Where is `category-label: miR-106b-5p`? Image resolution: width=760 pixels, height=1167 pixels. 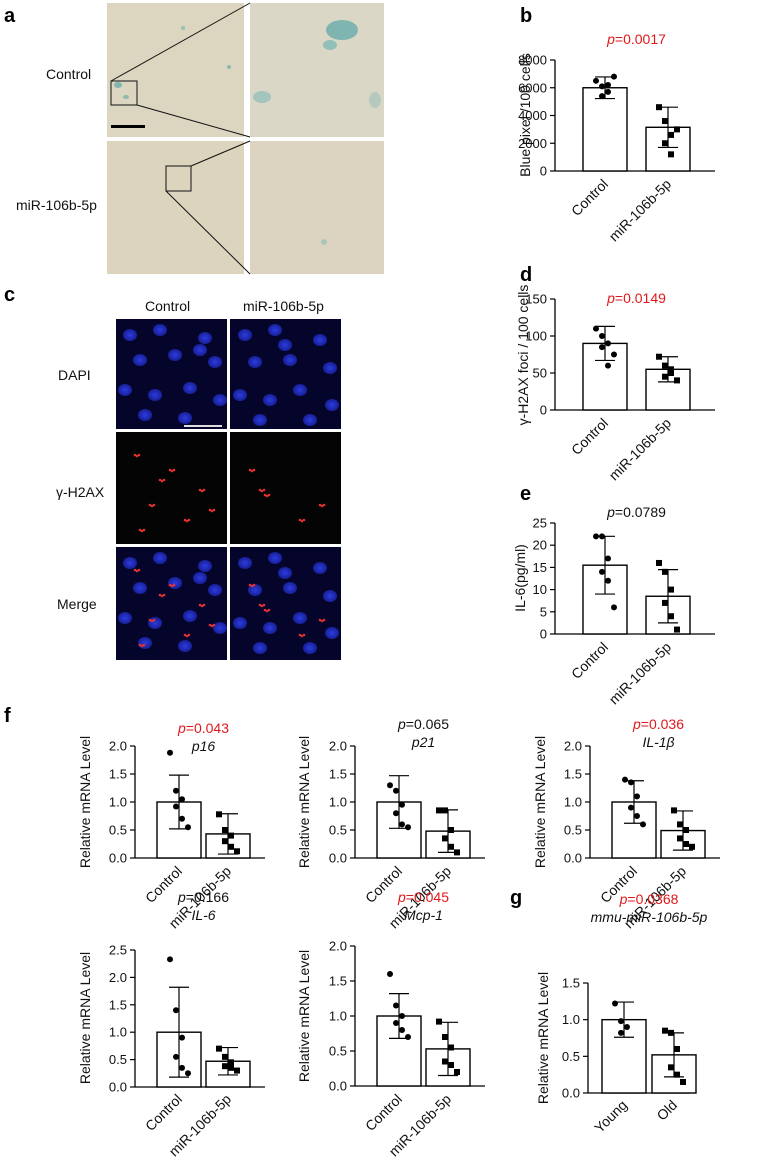
category-label: miR-106b-5p is located at coordinates (640, 210).